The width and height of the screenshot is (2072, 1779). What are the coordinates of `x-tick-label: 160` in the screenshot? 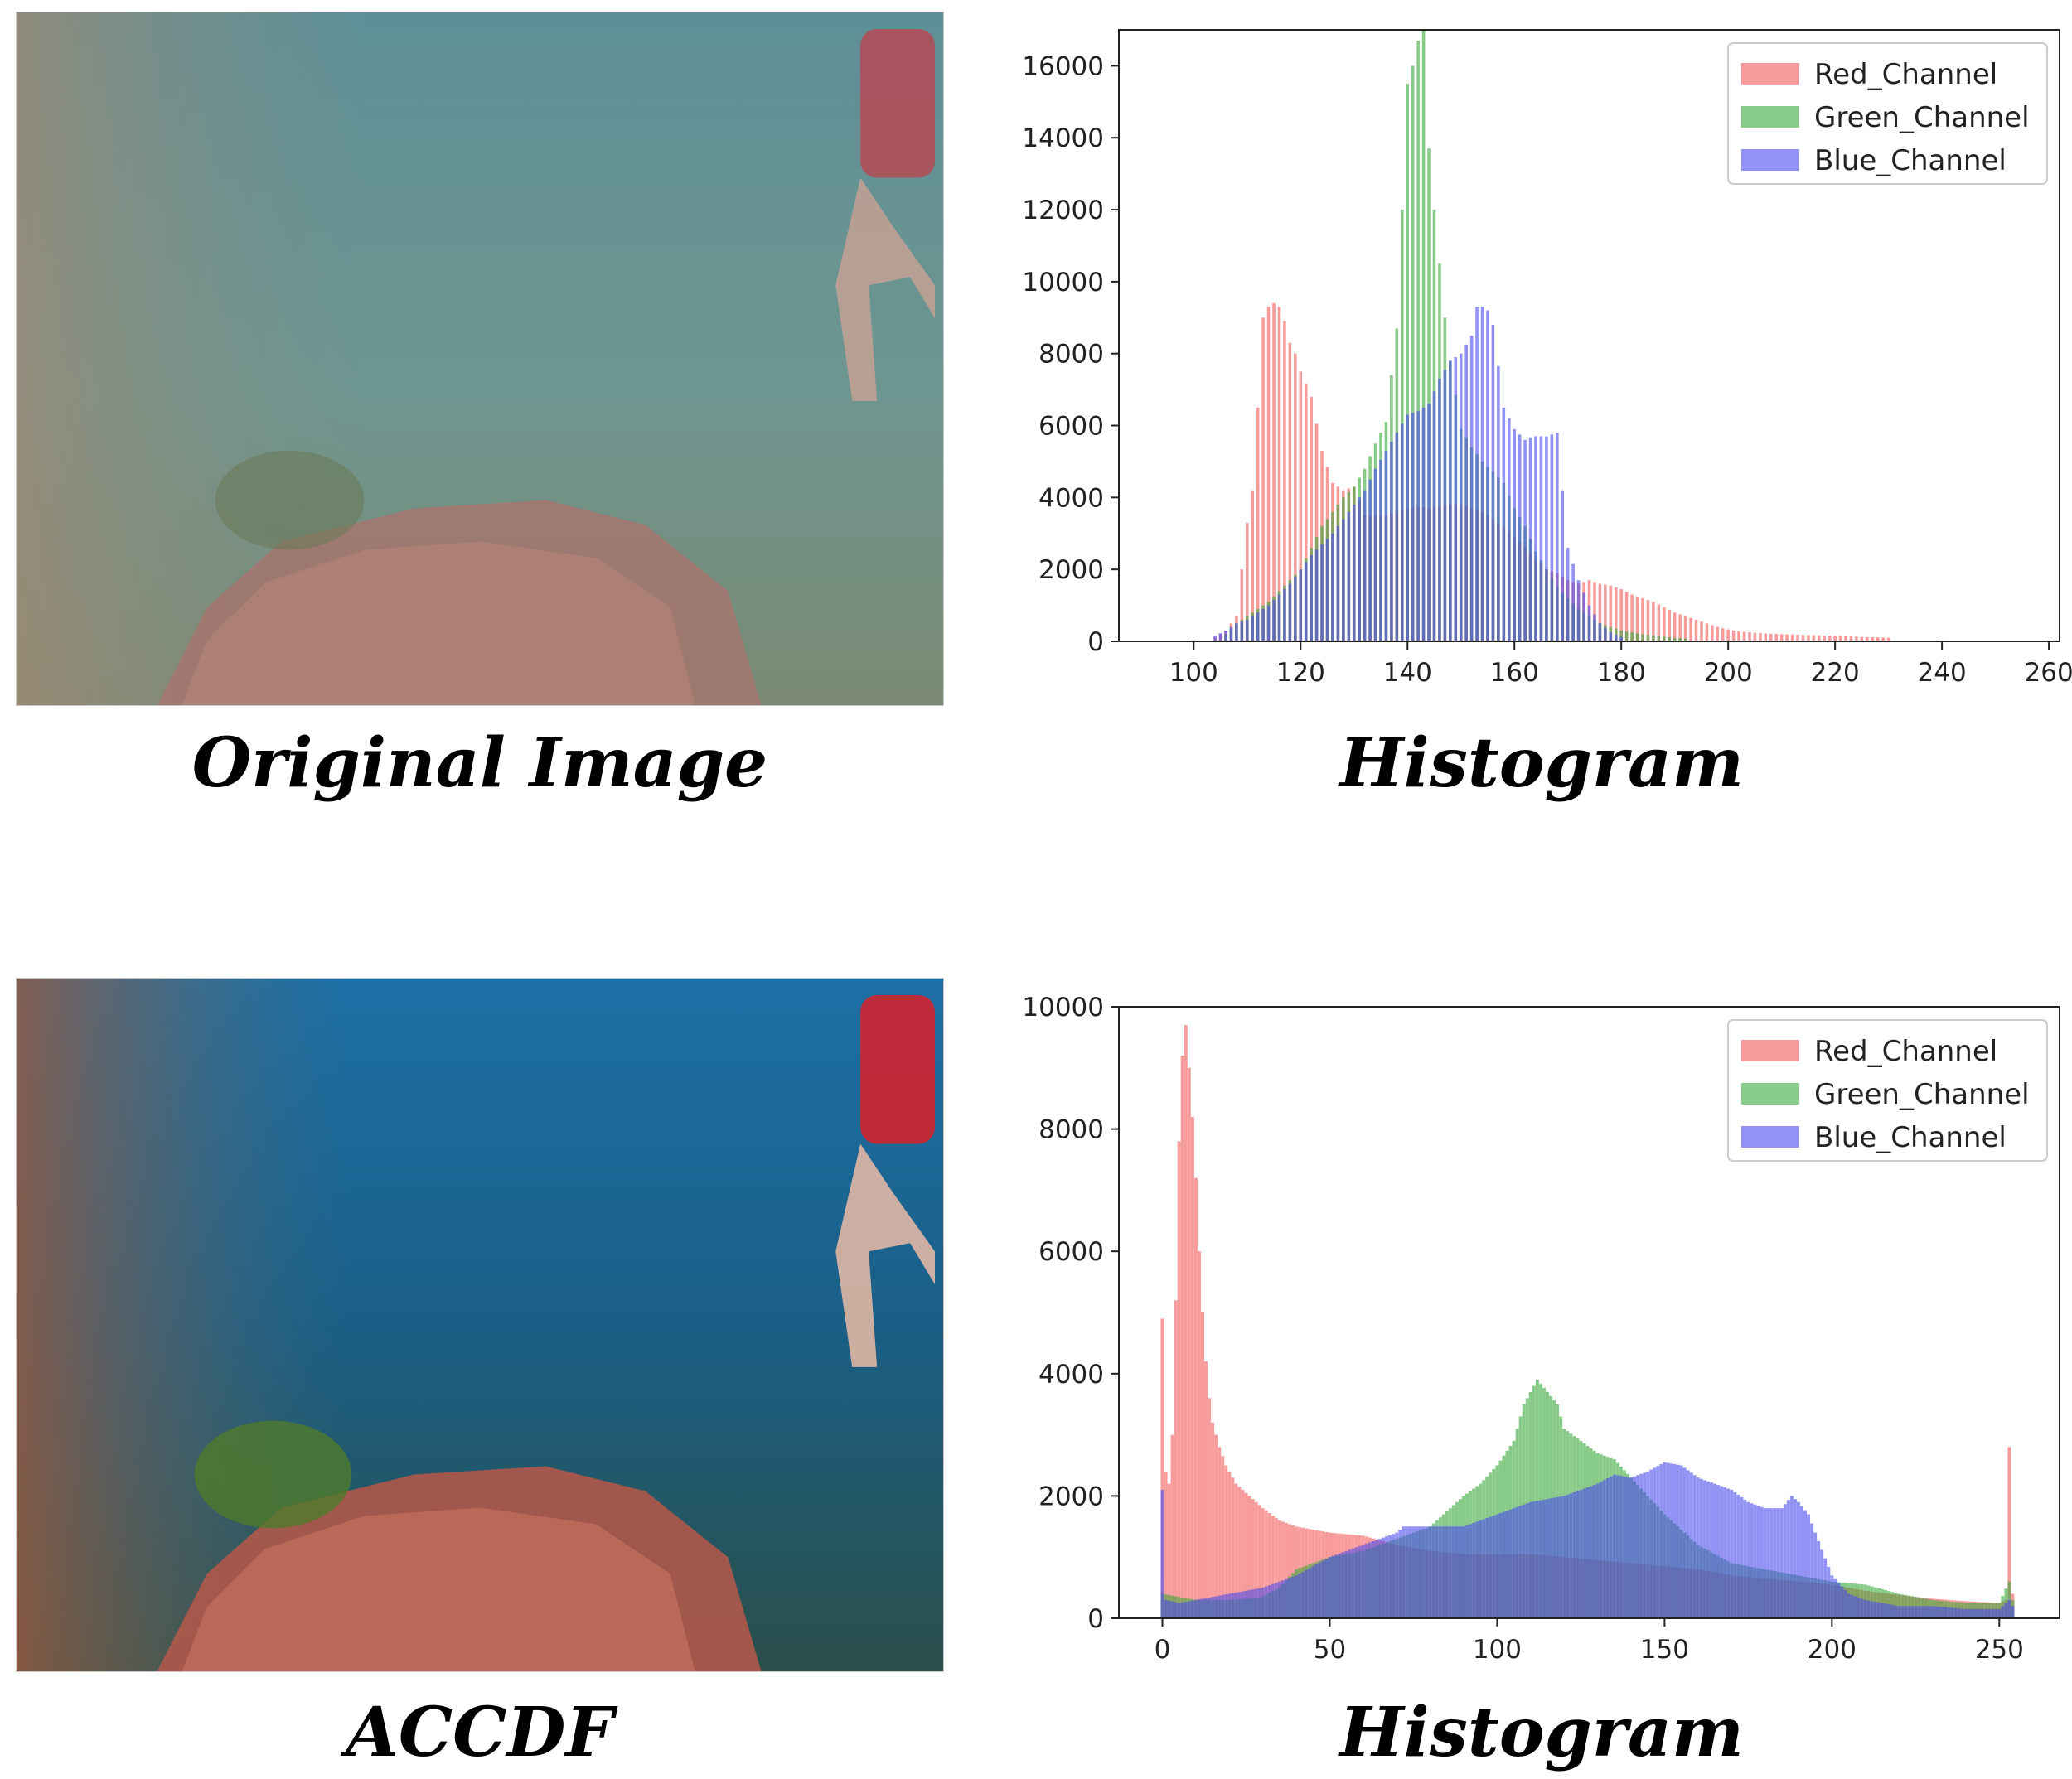 It's located at (1514, 673).